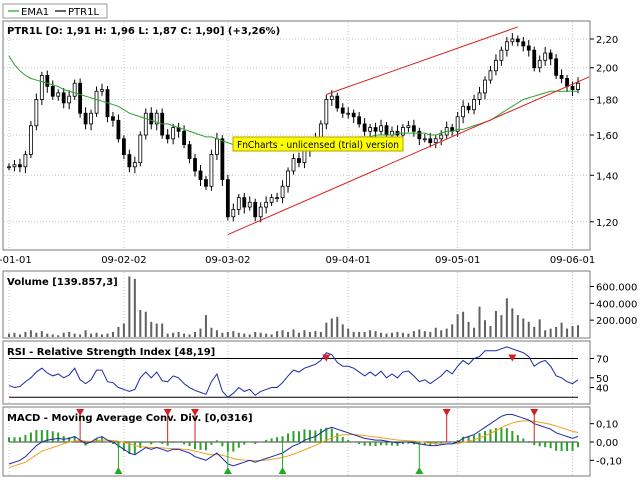  Describe the element at coordinates (296, 441) in the screenshot. I see `macd-pane` at that location.